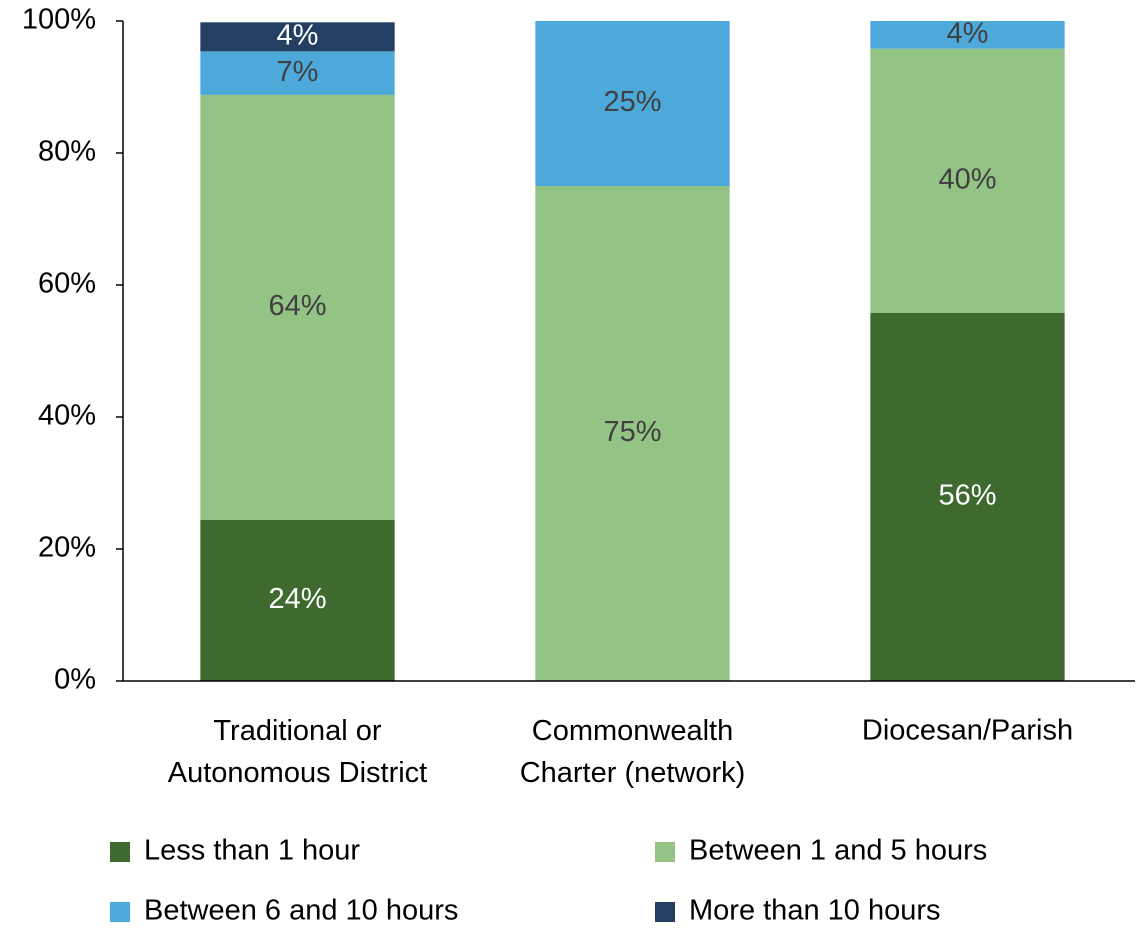 This screenshot has height=948, width=1137. I want to click on y-tick-label: 80%, so click(67, 152).